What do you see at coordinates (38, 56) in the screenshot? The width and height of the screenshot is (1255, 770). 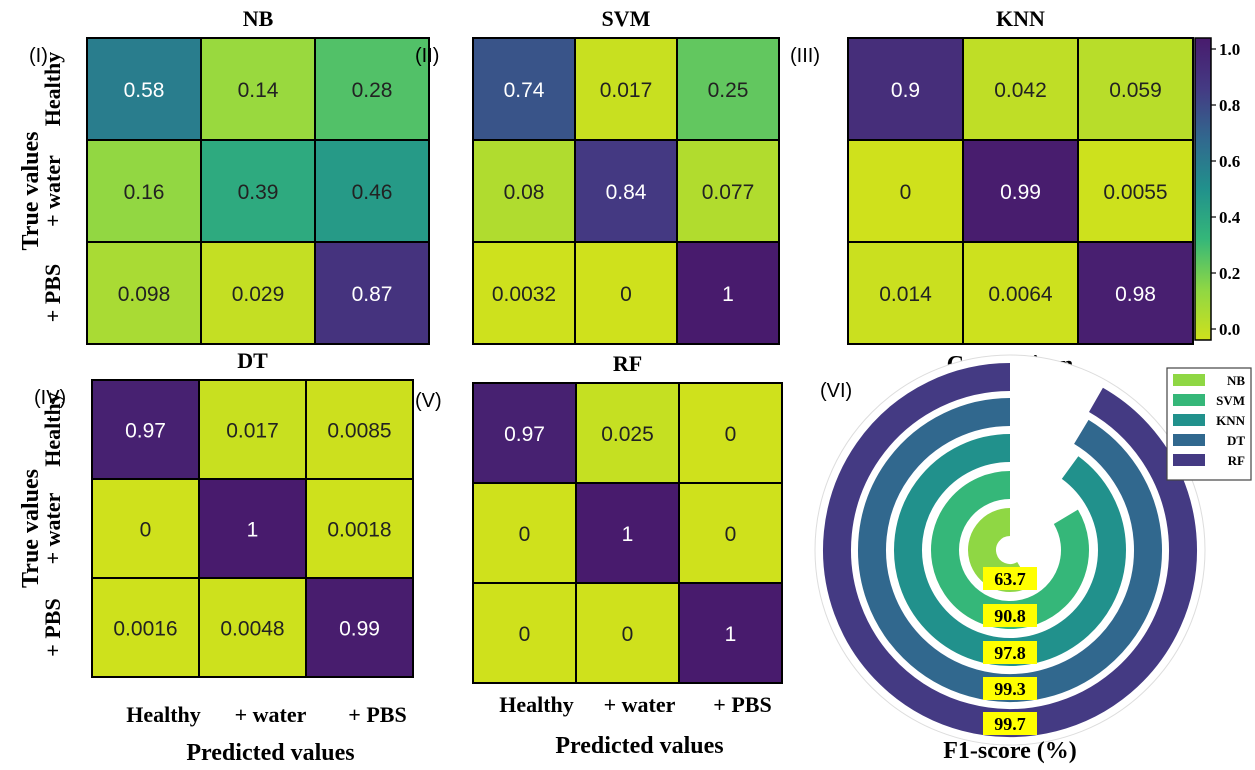 I see `panel-label: (I)` at bounding box center [38, 56].